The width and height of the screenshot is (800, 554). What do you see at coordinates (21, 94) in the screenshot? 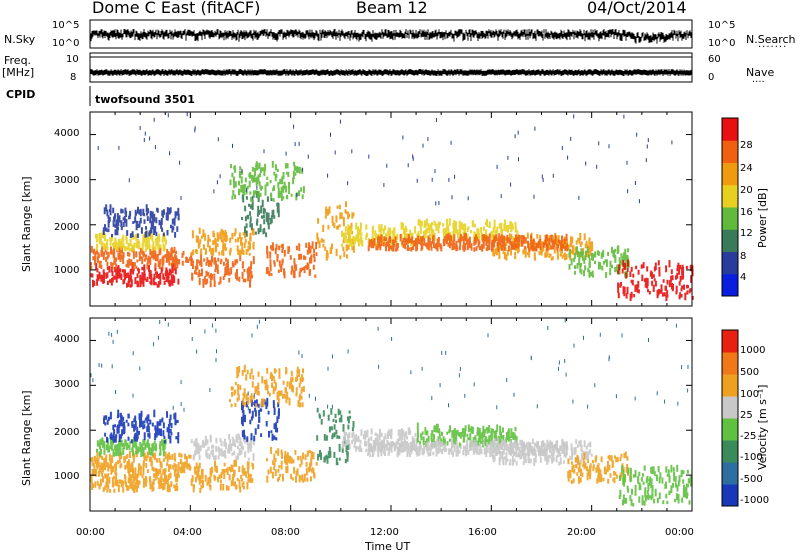
I see `cpid-label: CPID` at bounding box center [21, 94].